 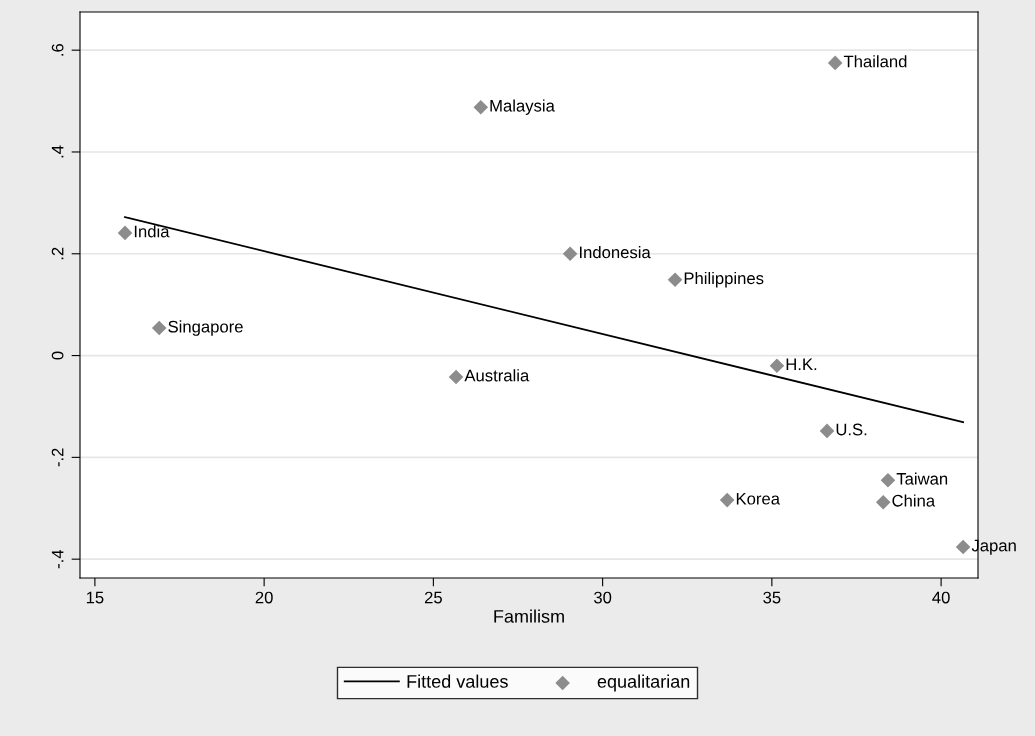 What do you see at coordinates (529, 616) in the screenshot?
I see `x-axis-title: Familism` at bounding box center [529, 616].